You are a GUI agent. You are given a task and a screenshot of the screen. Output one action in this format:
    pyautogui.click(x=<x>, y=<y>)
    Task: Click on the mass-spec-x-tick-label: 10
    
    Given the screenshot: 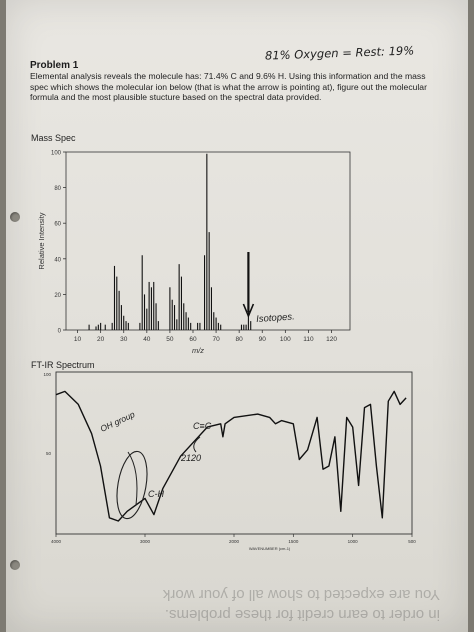 What is the action you would take?
    pyautogui.click(x=78, y=339)
    